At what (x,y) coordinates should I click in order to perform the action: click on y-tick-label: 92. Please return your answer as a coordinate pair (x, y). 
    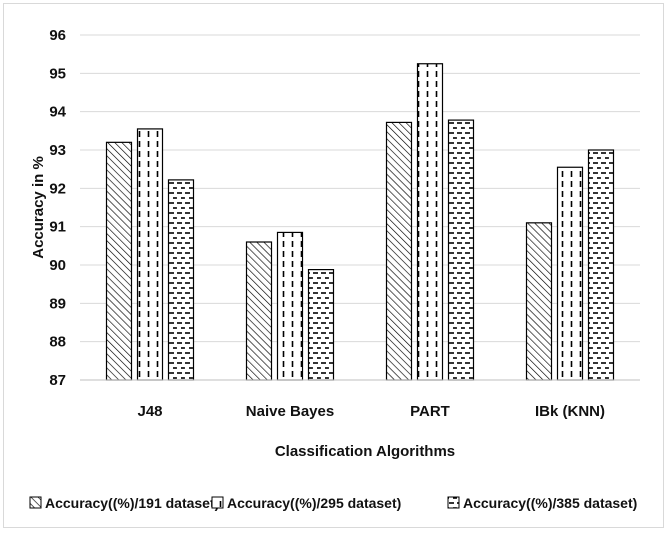
    Looking at the image, I should click on (57, 188).